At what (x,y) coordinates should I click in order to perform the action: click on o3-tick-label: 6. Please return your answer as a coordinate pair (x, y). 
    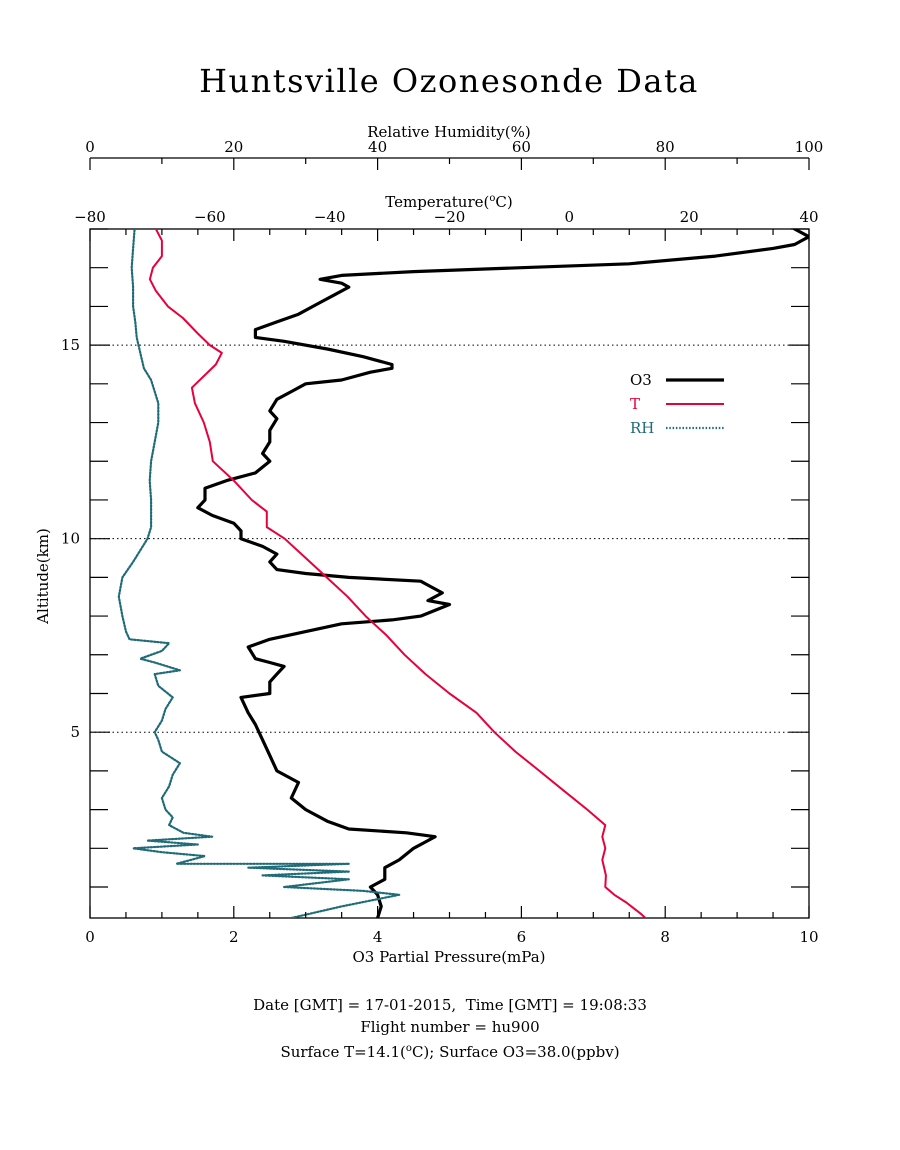
    Looking at the image, I should click on (522, 937).